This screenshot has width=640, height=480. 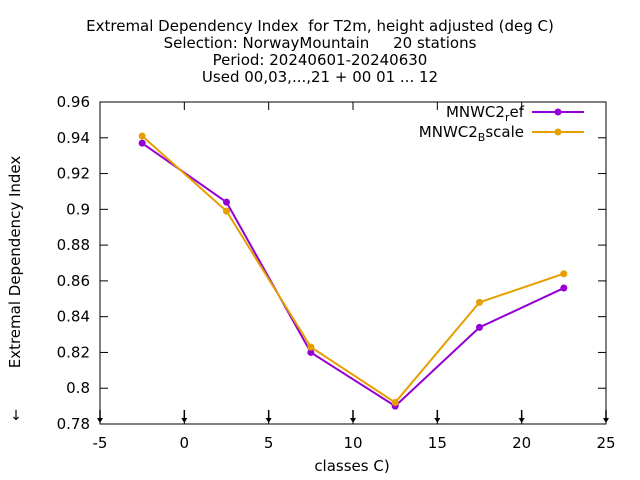 I want to click on x-tick-label: 25, so click(x=605, y=443).